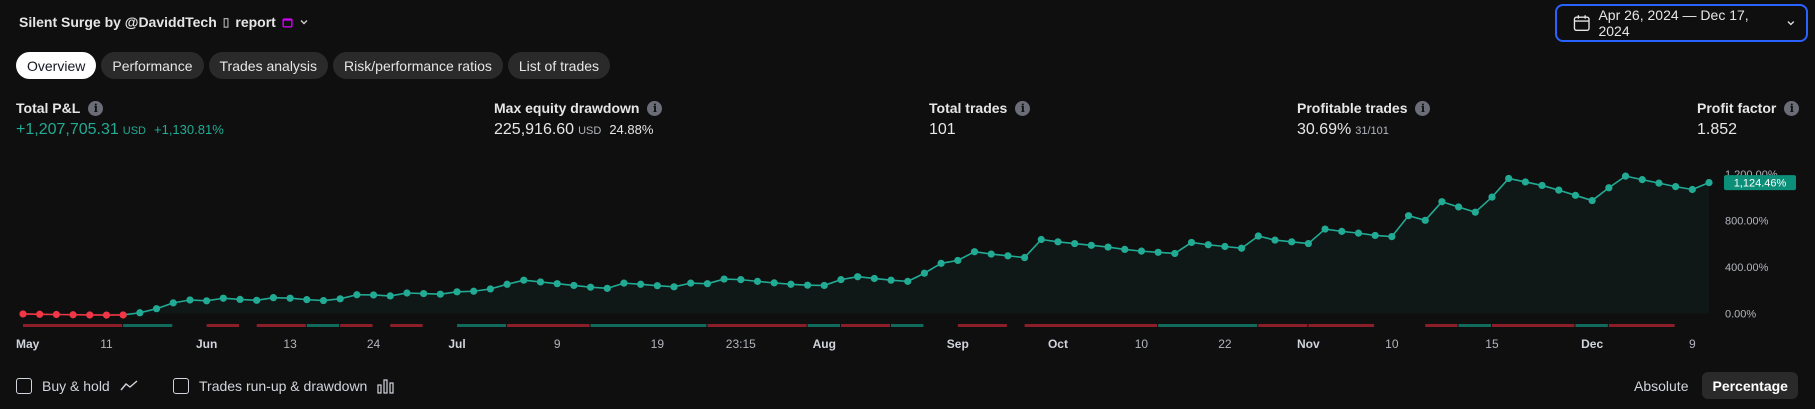 The height and width of the screenshot is (409, 1815). Describe the element at coordinates (304, 22) in the screenshot. I see `chevron-down-icon` at that location.